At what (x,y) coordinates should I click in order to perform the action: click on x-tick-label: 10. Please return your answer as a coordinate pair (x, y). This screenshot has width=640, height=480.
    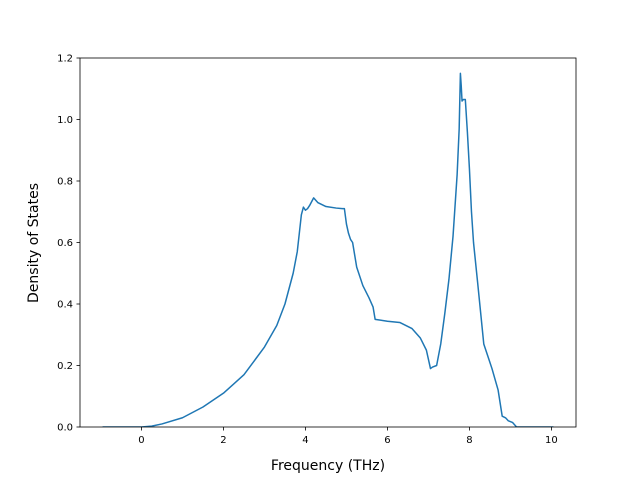
    Looking at the image, I should click on (551, 440).